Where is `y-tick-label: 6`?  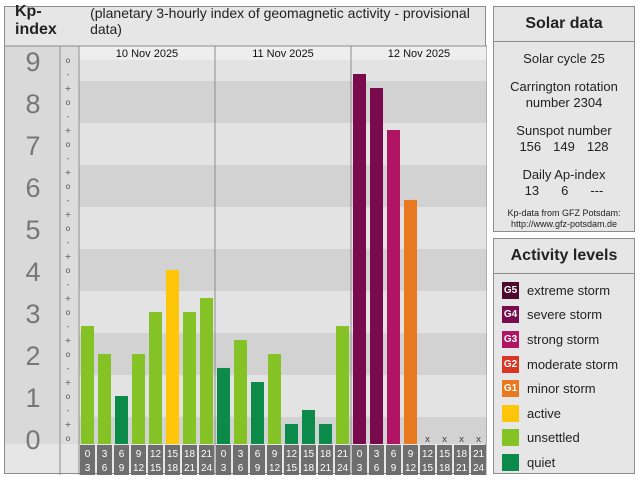
y-tick-label: 6 is located at coordinates (32, 188).